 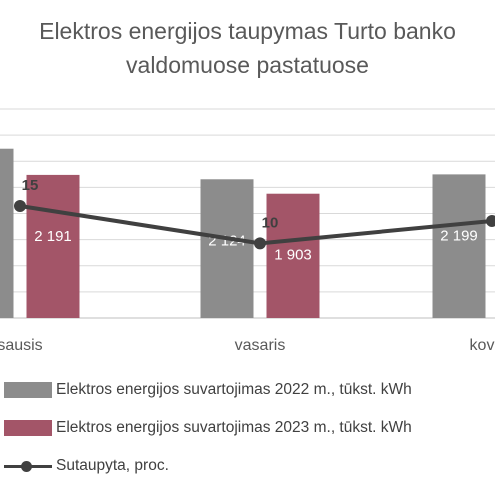 I want to click on x-tick-label: sausis, so click(x=21, y=345).